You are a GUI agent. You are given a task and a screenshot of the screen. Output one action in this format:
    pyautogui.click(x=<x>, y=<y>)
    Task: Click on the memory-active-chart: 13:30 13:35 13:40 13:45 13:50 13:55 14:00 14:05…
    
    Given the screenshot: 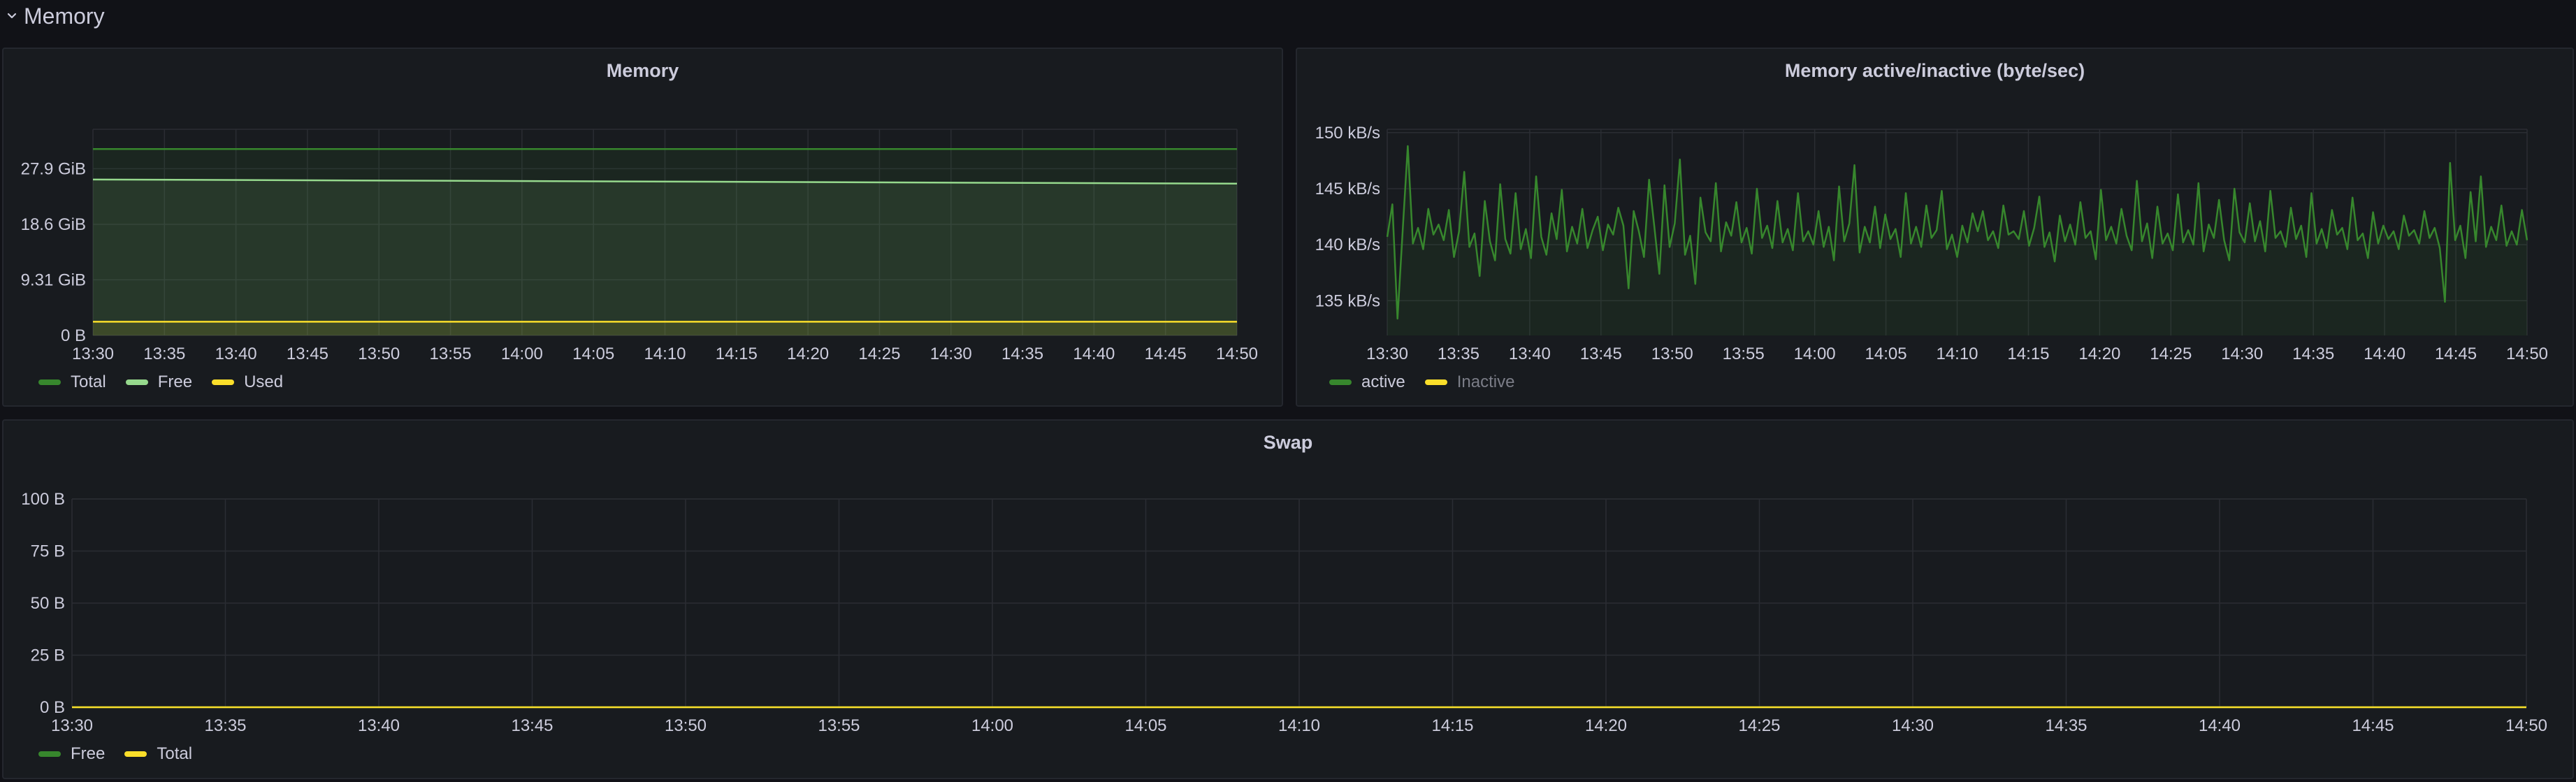 What is the action you would take?
    pyautogui.click(x=1932, y=243)
    